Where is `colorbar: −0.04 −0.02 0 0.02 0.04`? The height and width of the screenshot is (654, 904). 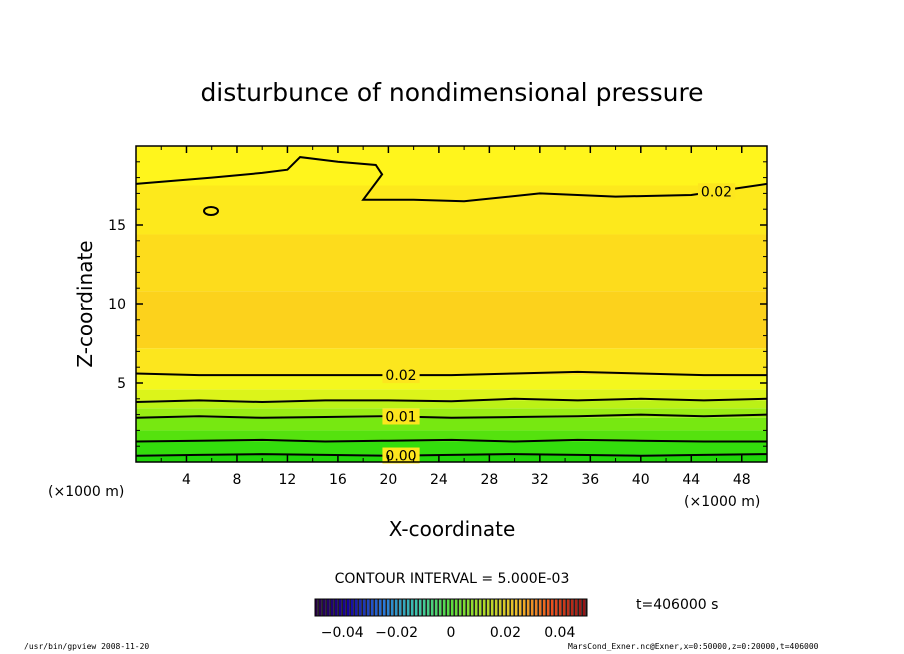 colorbar: −0.04 −0.02 0 0.02 0.04 is located at coordinates (451, 619).